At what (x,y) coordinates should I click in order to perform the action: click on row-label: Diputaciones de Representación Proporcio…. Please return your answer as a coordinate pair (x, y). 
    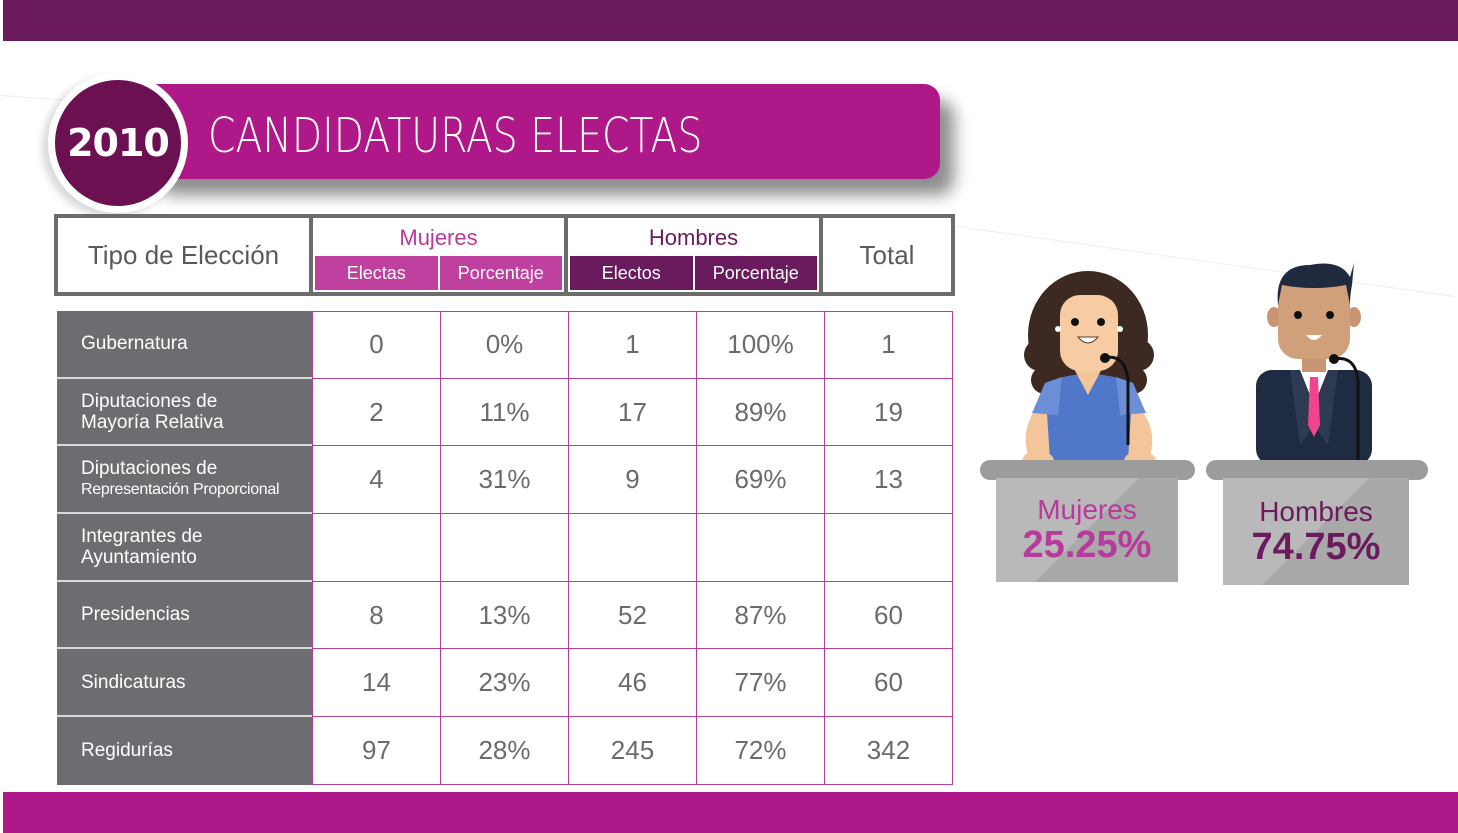
    Looking at the image, I should click on (184, 480).